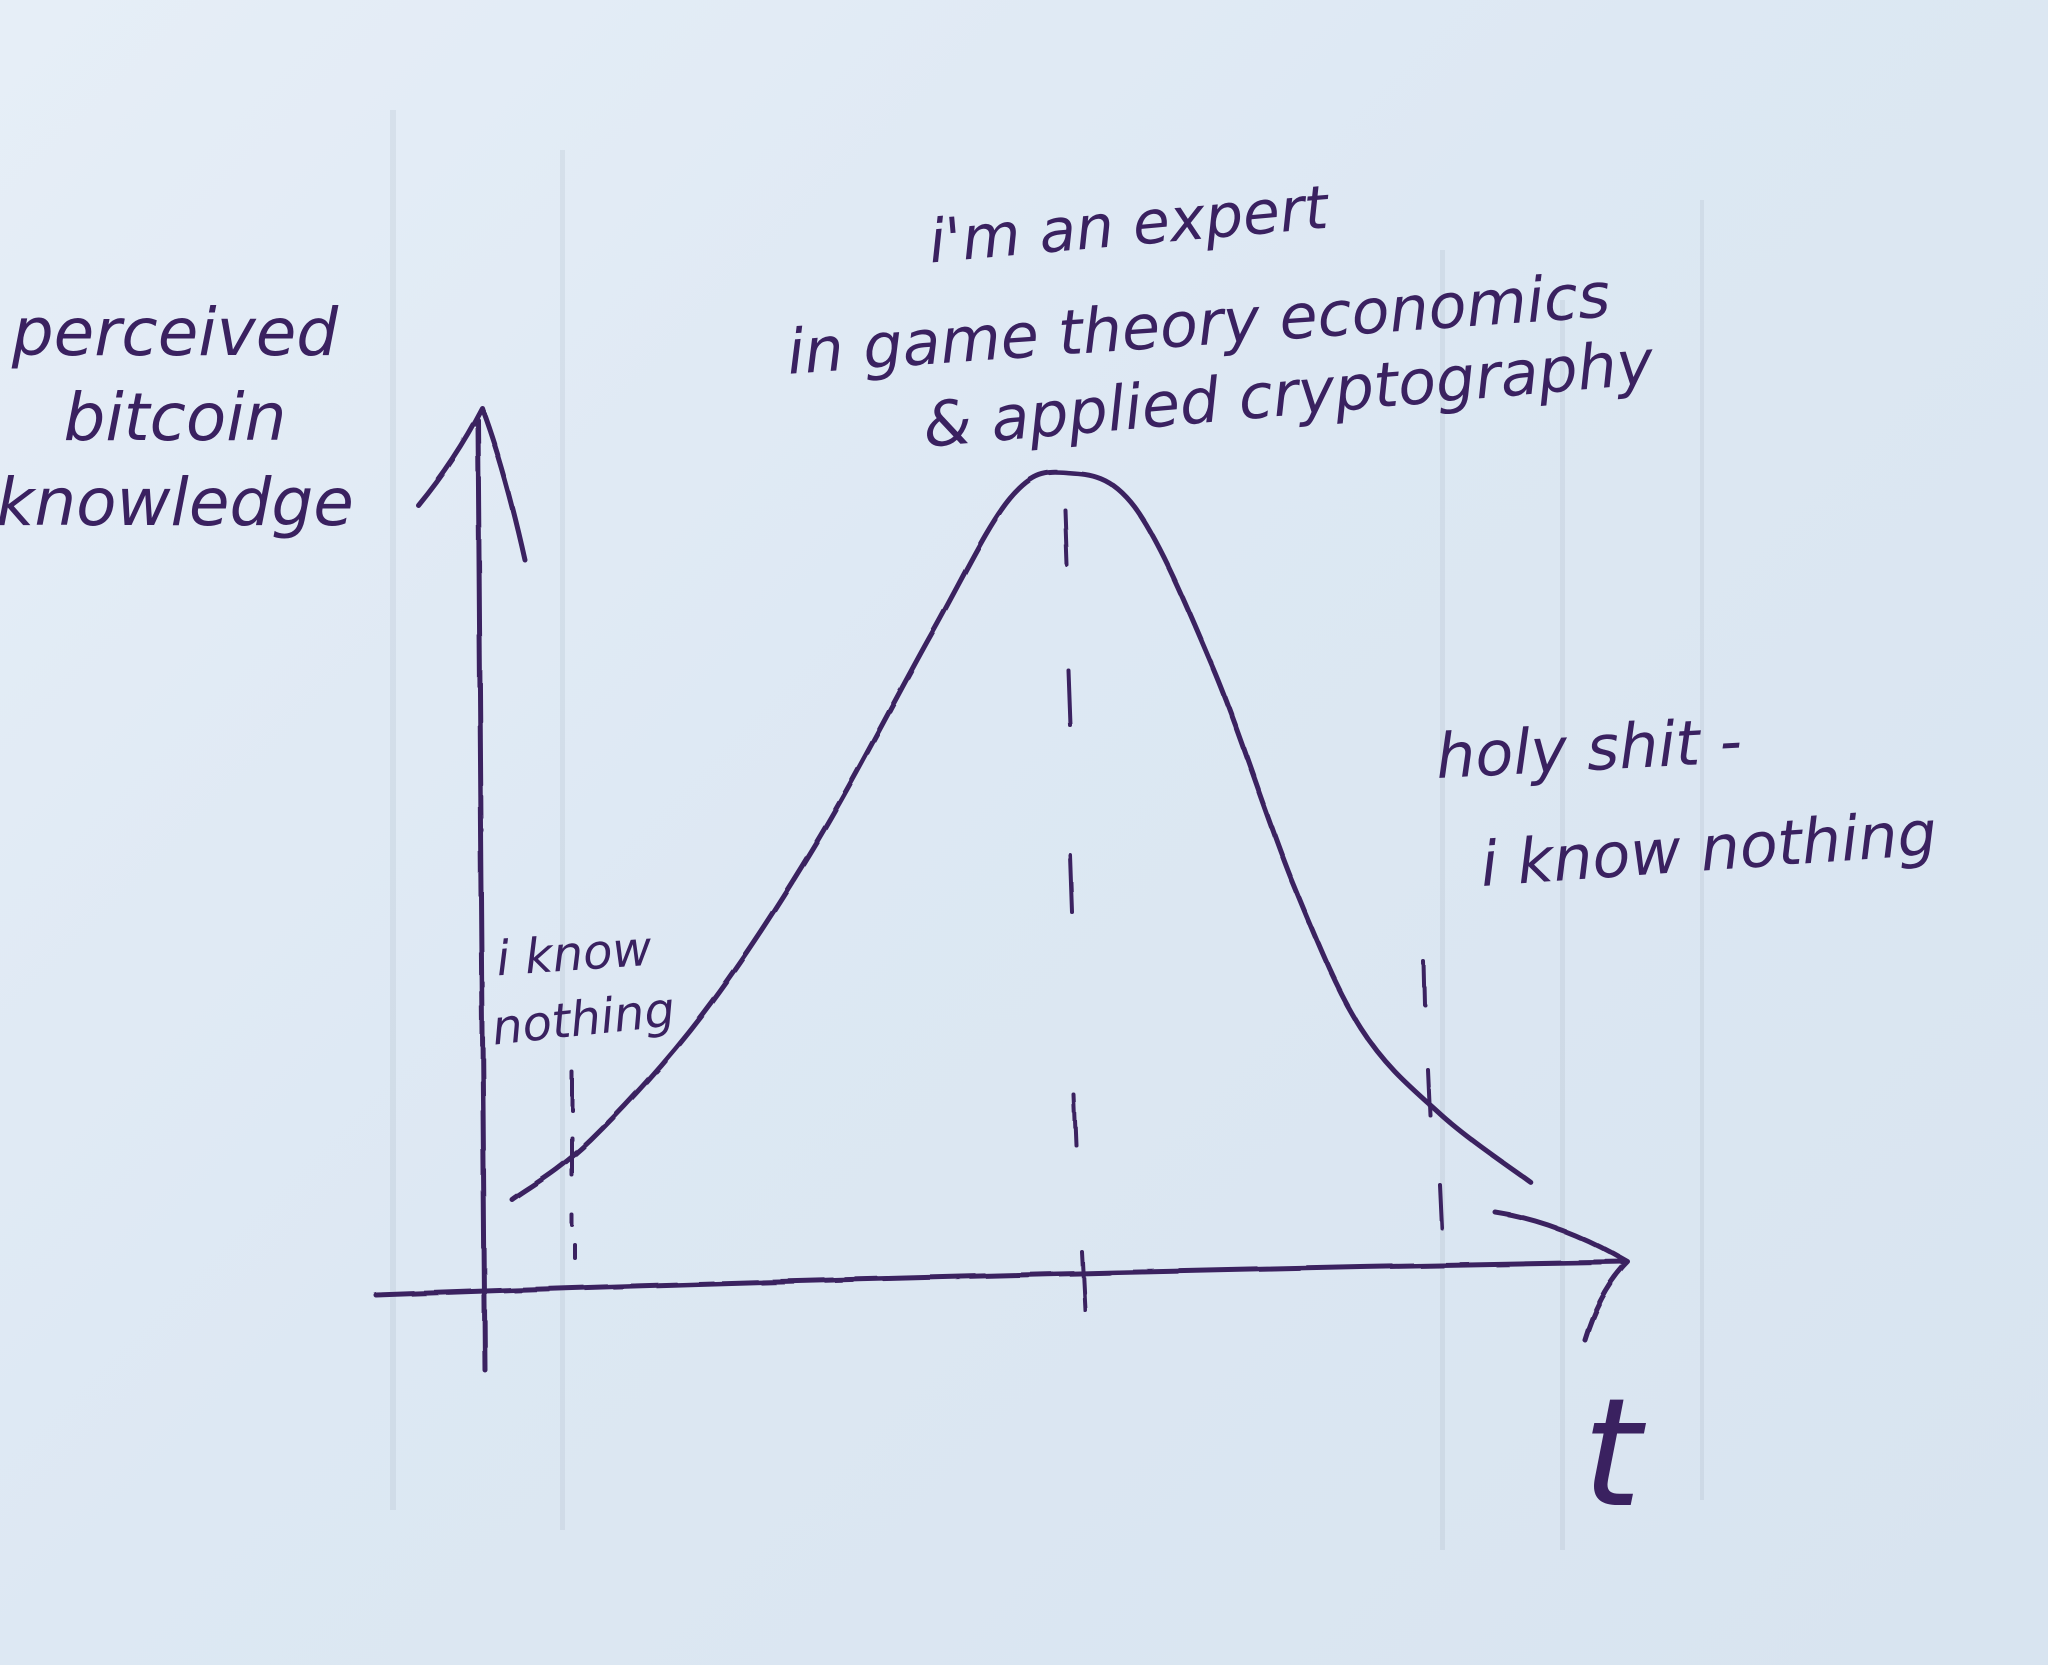  I want to click on annotation-start-line-1: i know, so click(574, 954).